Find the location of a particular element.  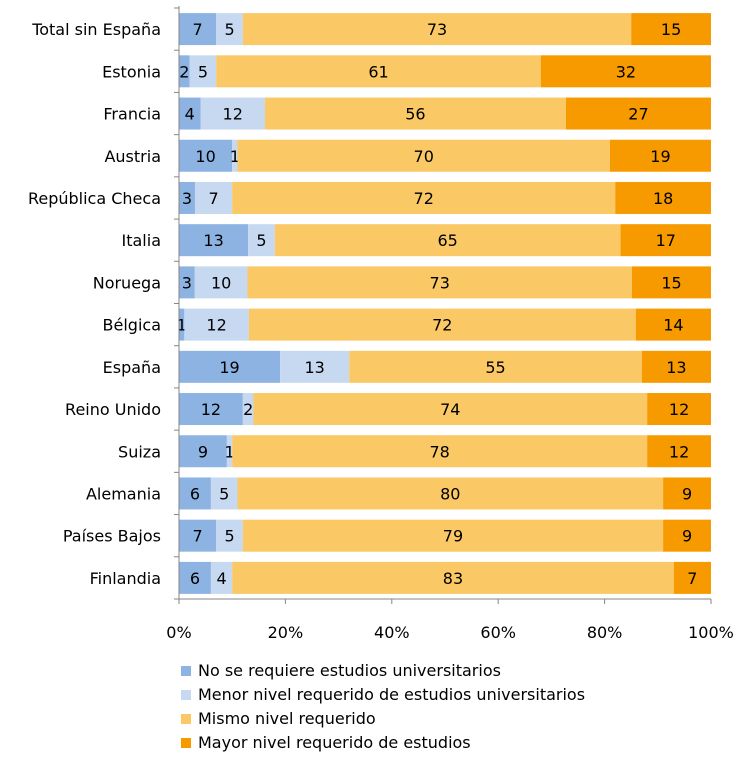

bar-segment-reino-unido-s3 is located at coordinates (450, 409).